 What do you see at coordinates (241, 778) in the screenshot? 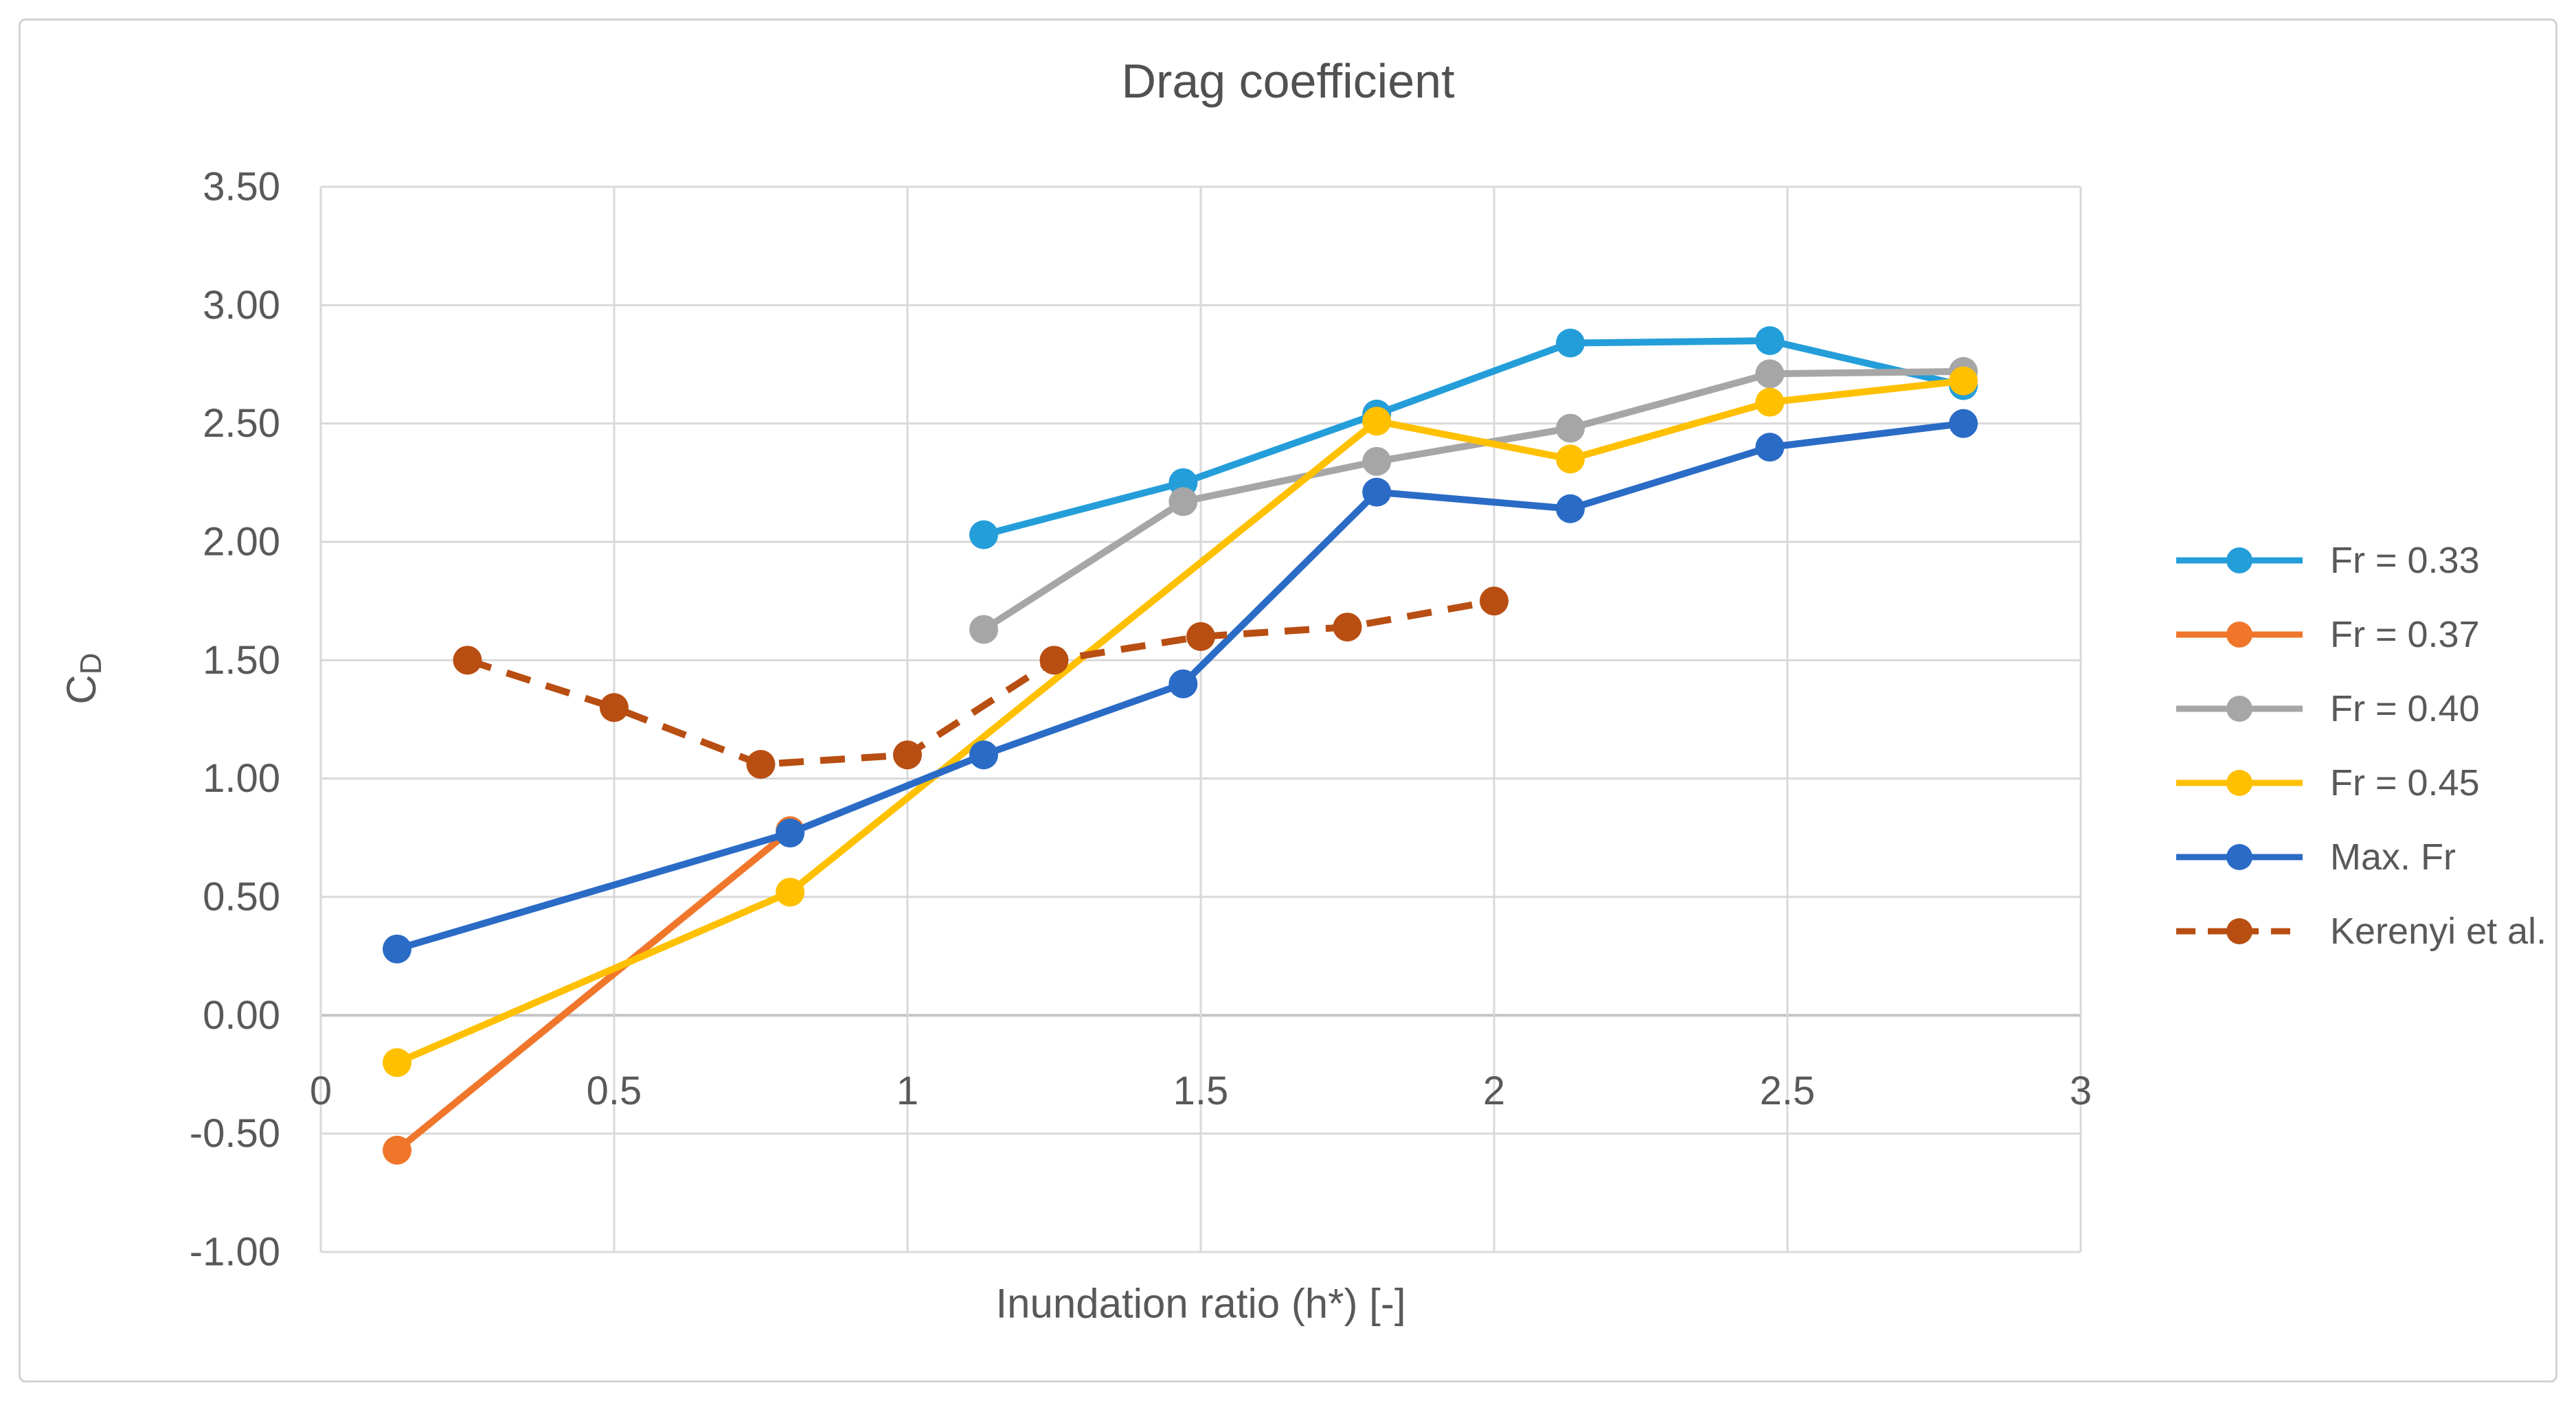
I see `y-tick-label: 1.00` at bounding box center [241, 778].